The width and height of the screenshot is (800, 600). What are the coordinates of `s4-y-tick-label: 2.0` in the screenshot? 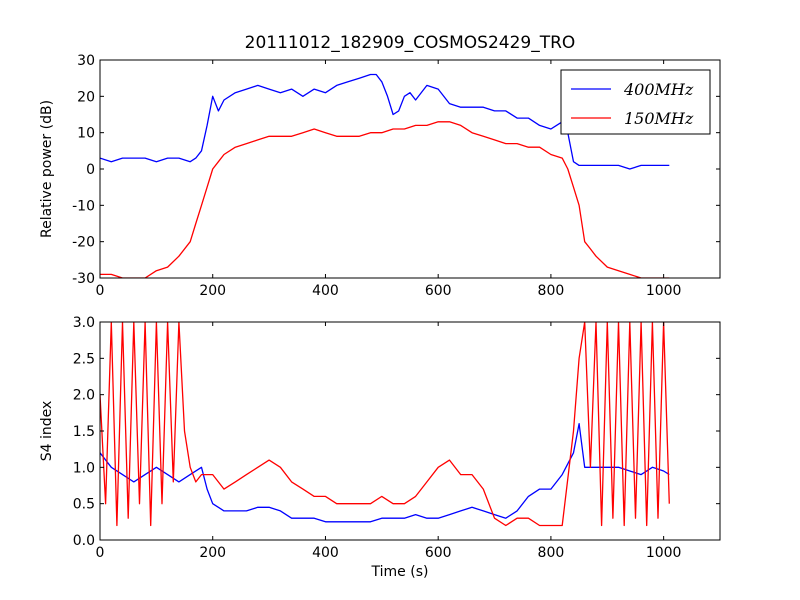 It's located at (84, 396).